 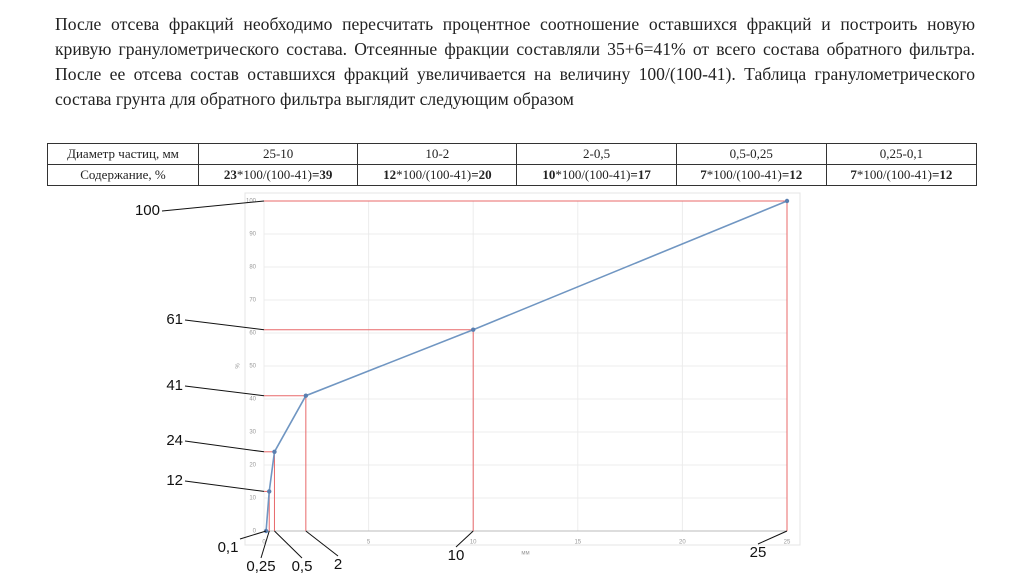 I want to click on y-tick-label: 0, so click(x=255, y=532).